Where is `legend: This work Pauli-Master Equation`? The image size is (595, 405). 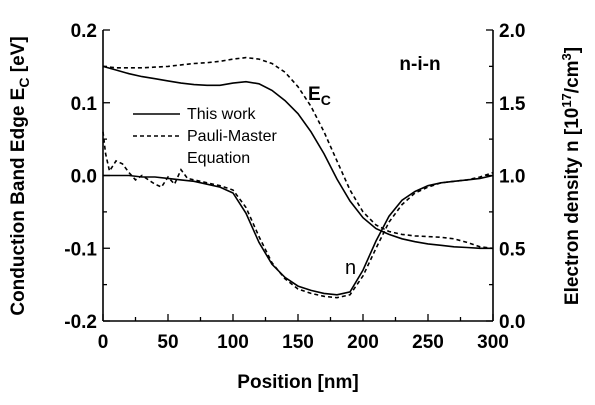
legend: This work Pauli-Master Equation is located at coordinates (205, 136).